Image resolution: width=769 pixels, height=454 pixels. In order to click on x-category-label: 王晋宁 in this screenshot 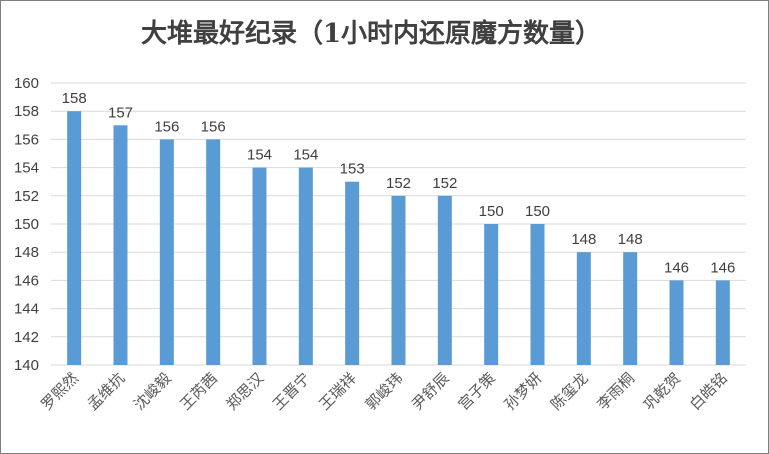, I will do `click(291, 391)`.